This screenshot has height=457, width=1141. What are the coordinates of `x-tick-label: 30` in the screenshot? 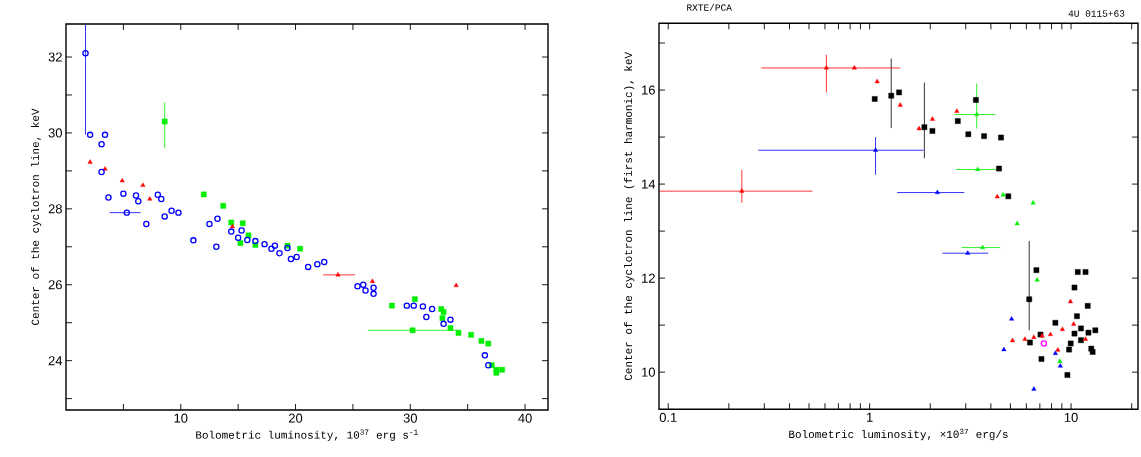 It's located at (410, 418).